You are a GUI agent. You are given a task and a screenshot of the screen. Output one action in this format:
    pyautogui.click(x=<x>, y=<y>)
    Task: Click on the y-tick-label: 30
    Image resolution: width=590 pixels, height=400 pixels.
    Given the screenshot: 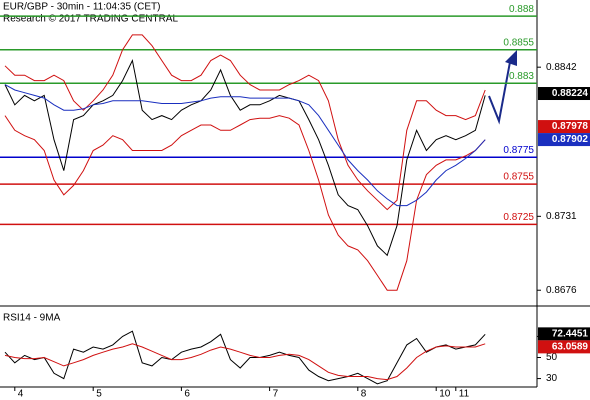 What is the action you would take?
    pyautogui.click(x=552, y=378)
    